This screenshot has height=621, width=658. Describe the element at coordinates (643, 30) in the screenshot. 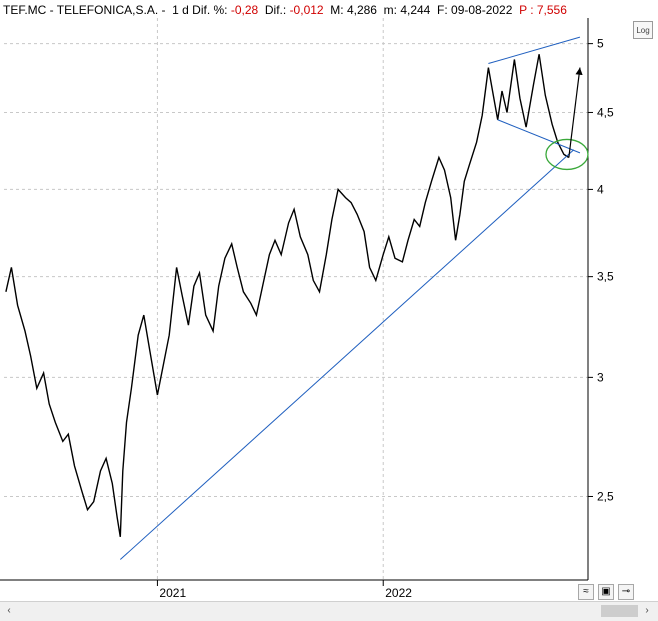

I see `log-scale-button: Log` at that location.